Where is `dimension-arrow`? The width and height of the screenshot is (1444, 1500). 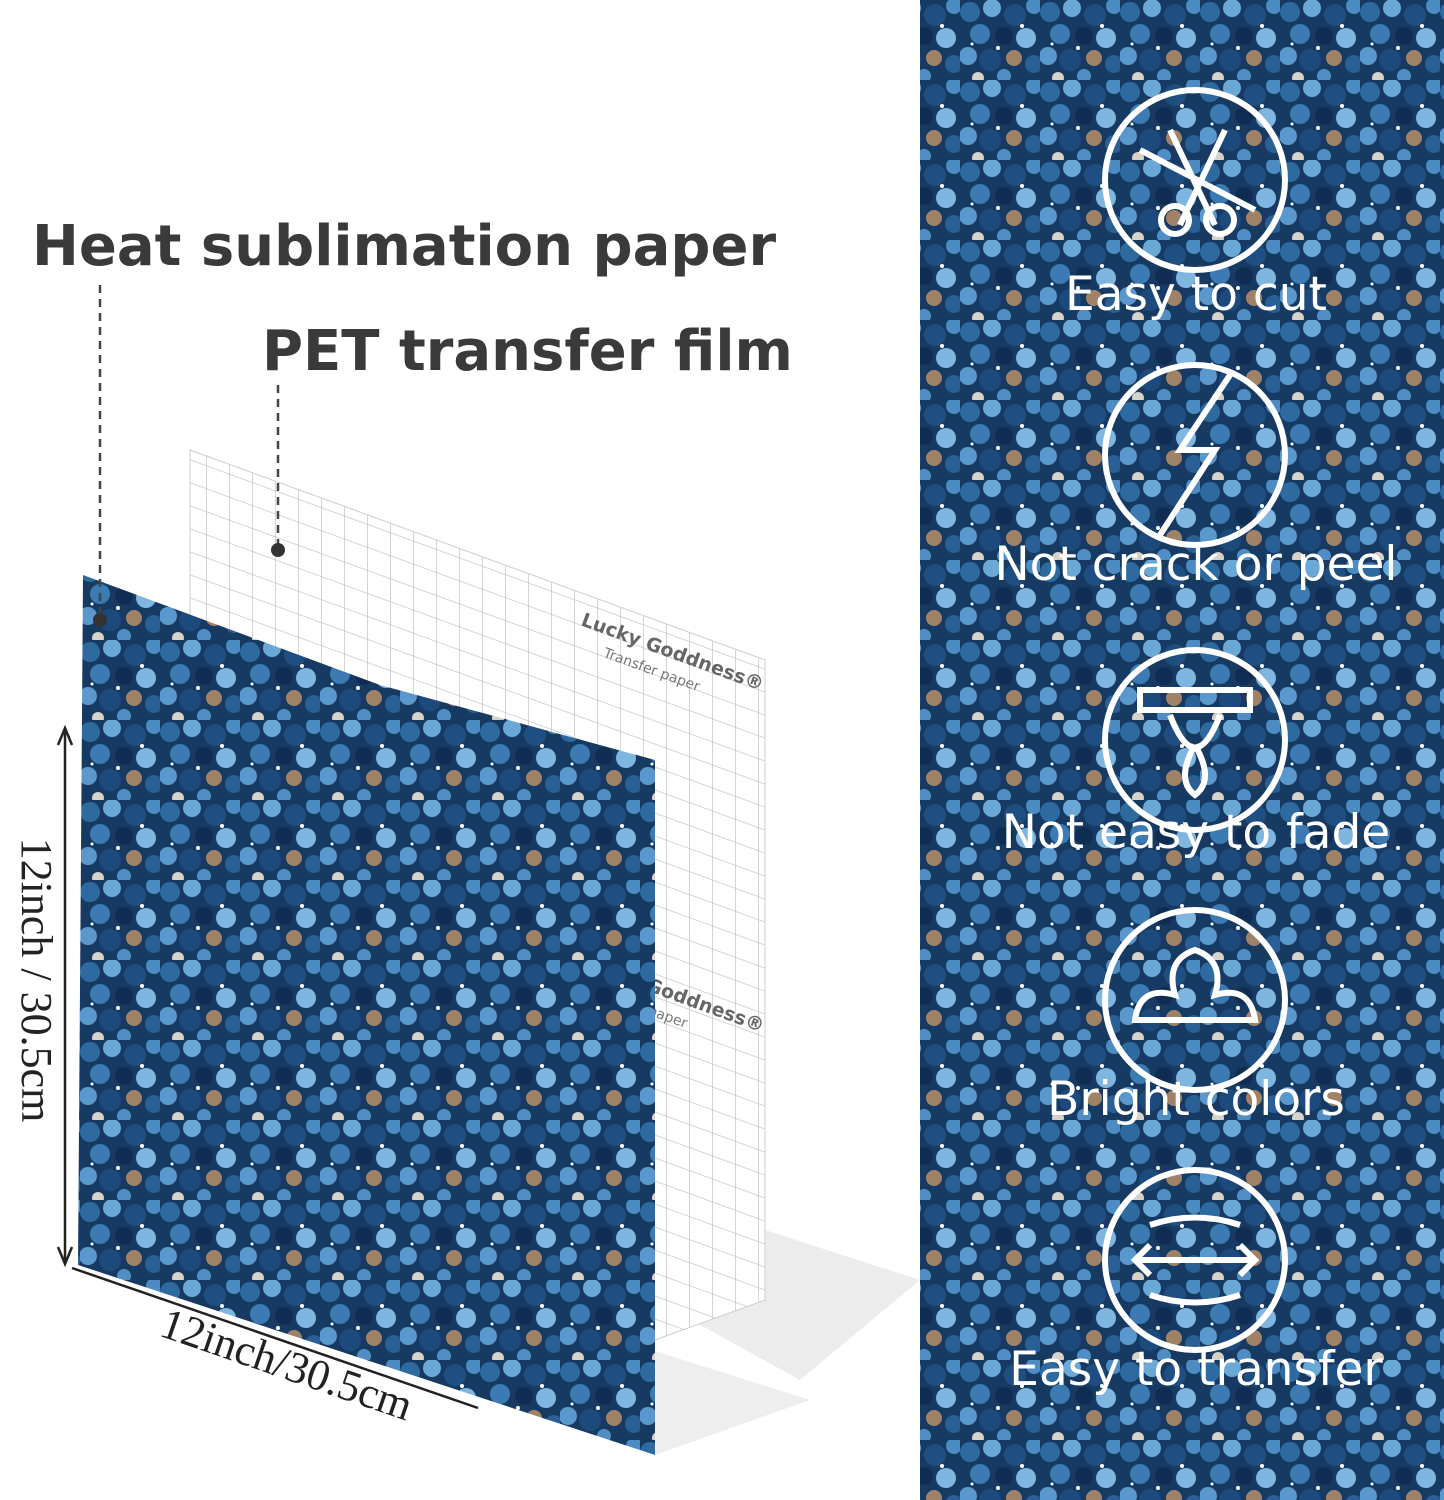 dimension-arrow is located at coordinates (275, 1338).